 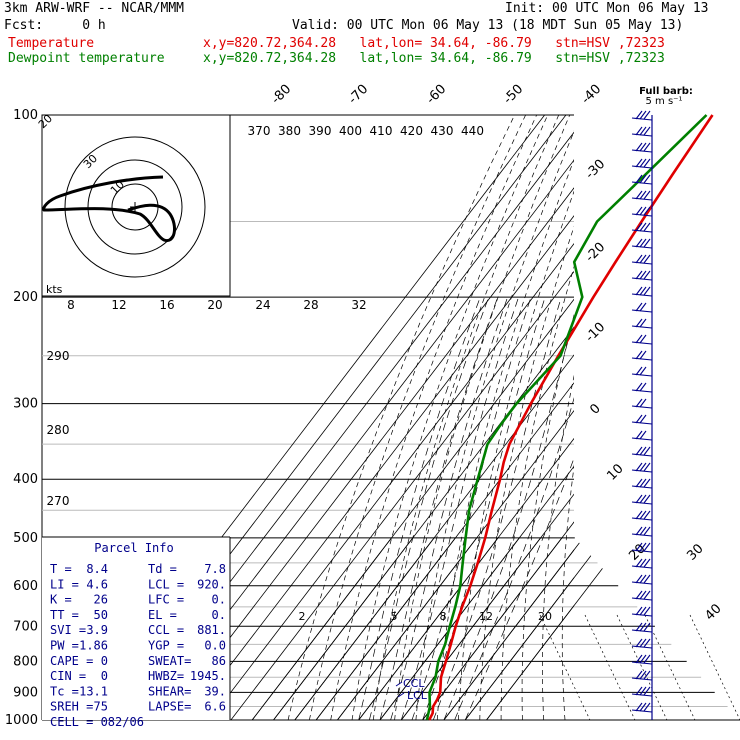 What do you see at coordinates (219, 661) in the screenshot?
I see `parcel-info-cell: 86` at bounding box center [219, 661].